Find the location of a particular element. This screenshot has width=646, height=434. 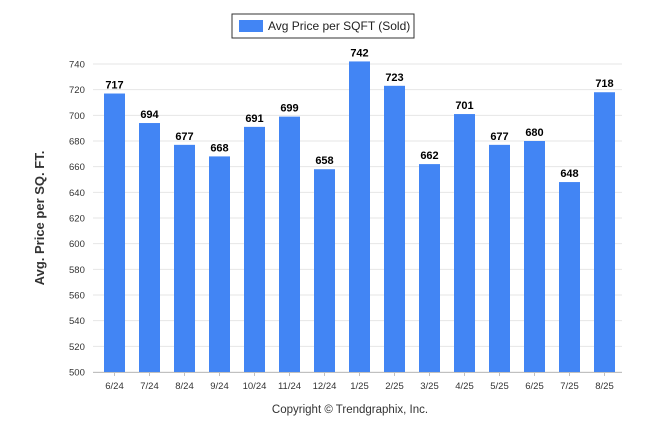

y-tick-label: 520 is located at coordinates (77, 347).